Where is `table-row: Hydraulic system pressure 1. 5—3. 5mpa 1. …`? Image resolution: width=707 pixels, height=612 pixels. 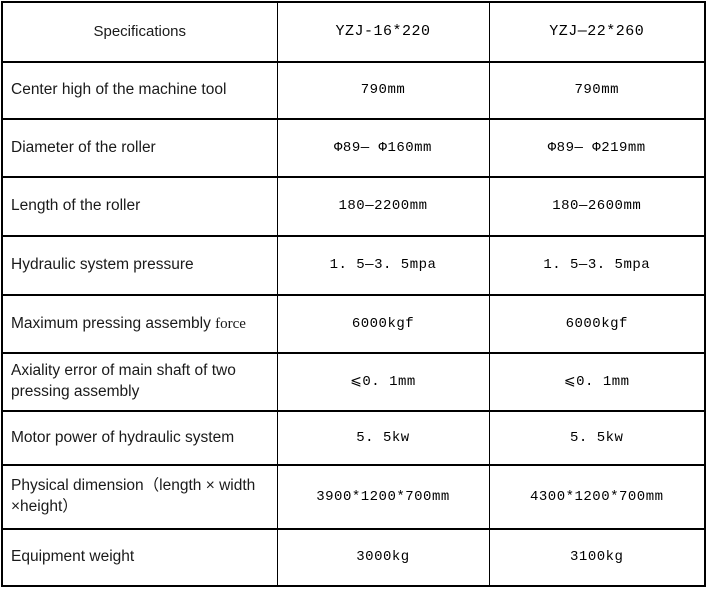
table-row: Hydraulic system pressure 1. 5—3. 5mpa 1. … is located at coordinates (353, 265).